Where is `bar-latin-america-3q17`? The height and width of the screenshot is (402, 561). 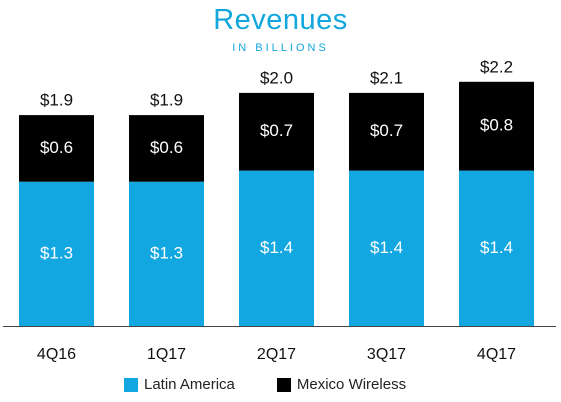 bar-latin-america-3q17 is located at coordinates (386, 248).